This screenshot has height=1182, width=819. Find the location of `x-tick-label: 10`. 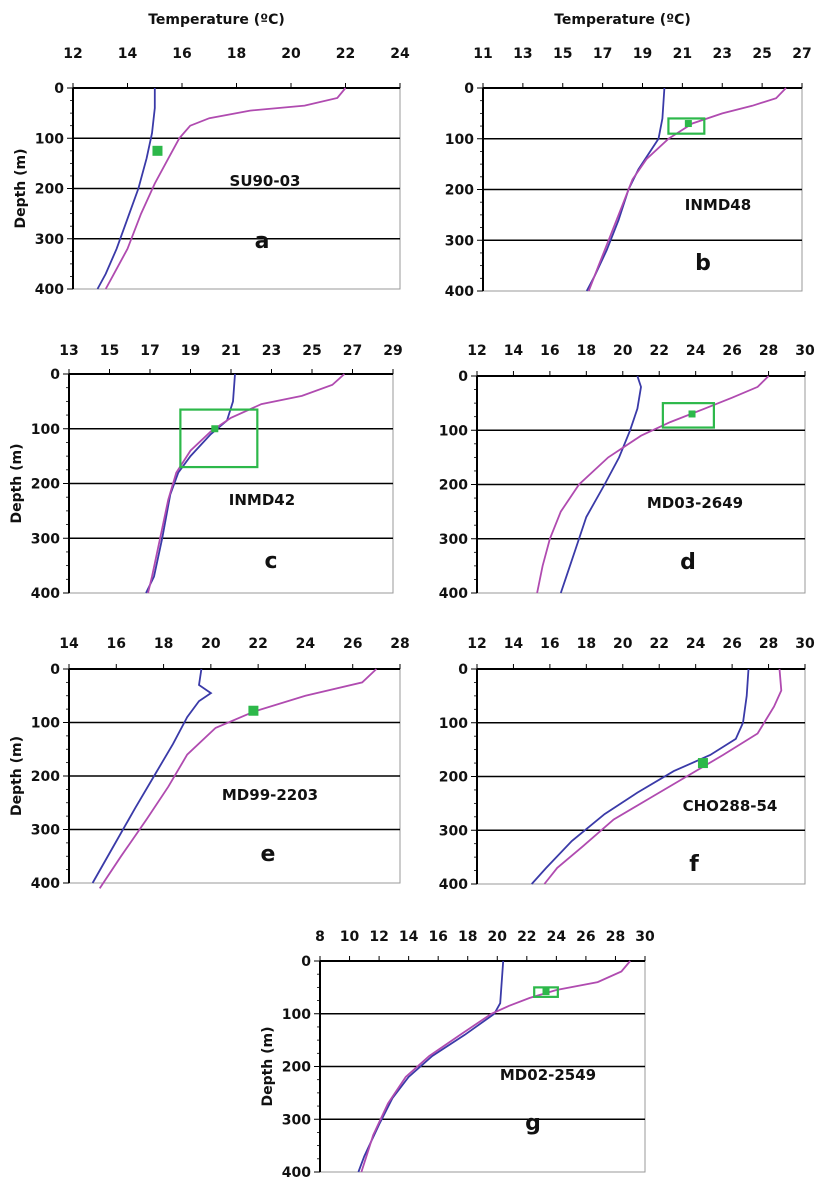

x-tick-label: 10 is located at coordinates (350, 937).